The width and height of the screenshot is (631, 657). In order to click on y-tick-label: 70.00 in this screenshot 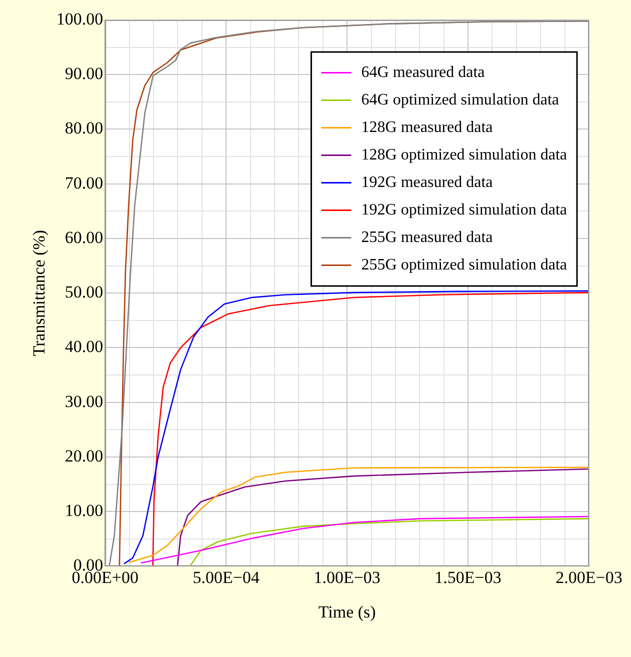, I will do `click(84, 182)`.